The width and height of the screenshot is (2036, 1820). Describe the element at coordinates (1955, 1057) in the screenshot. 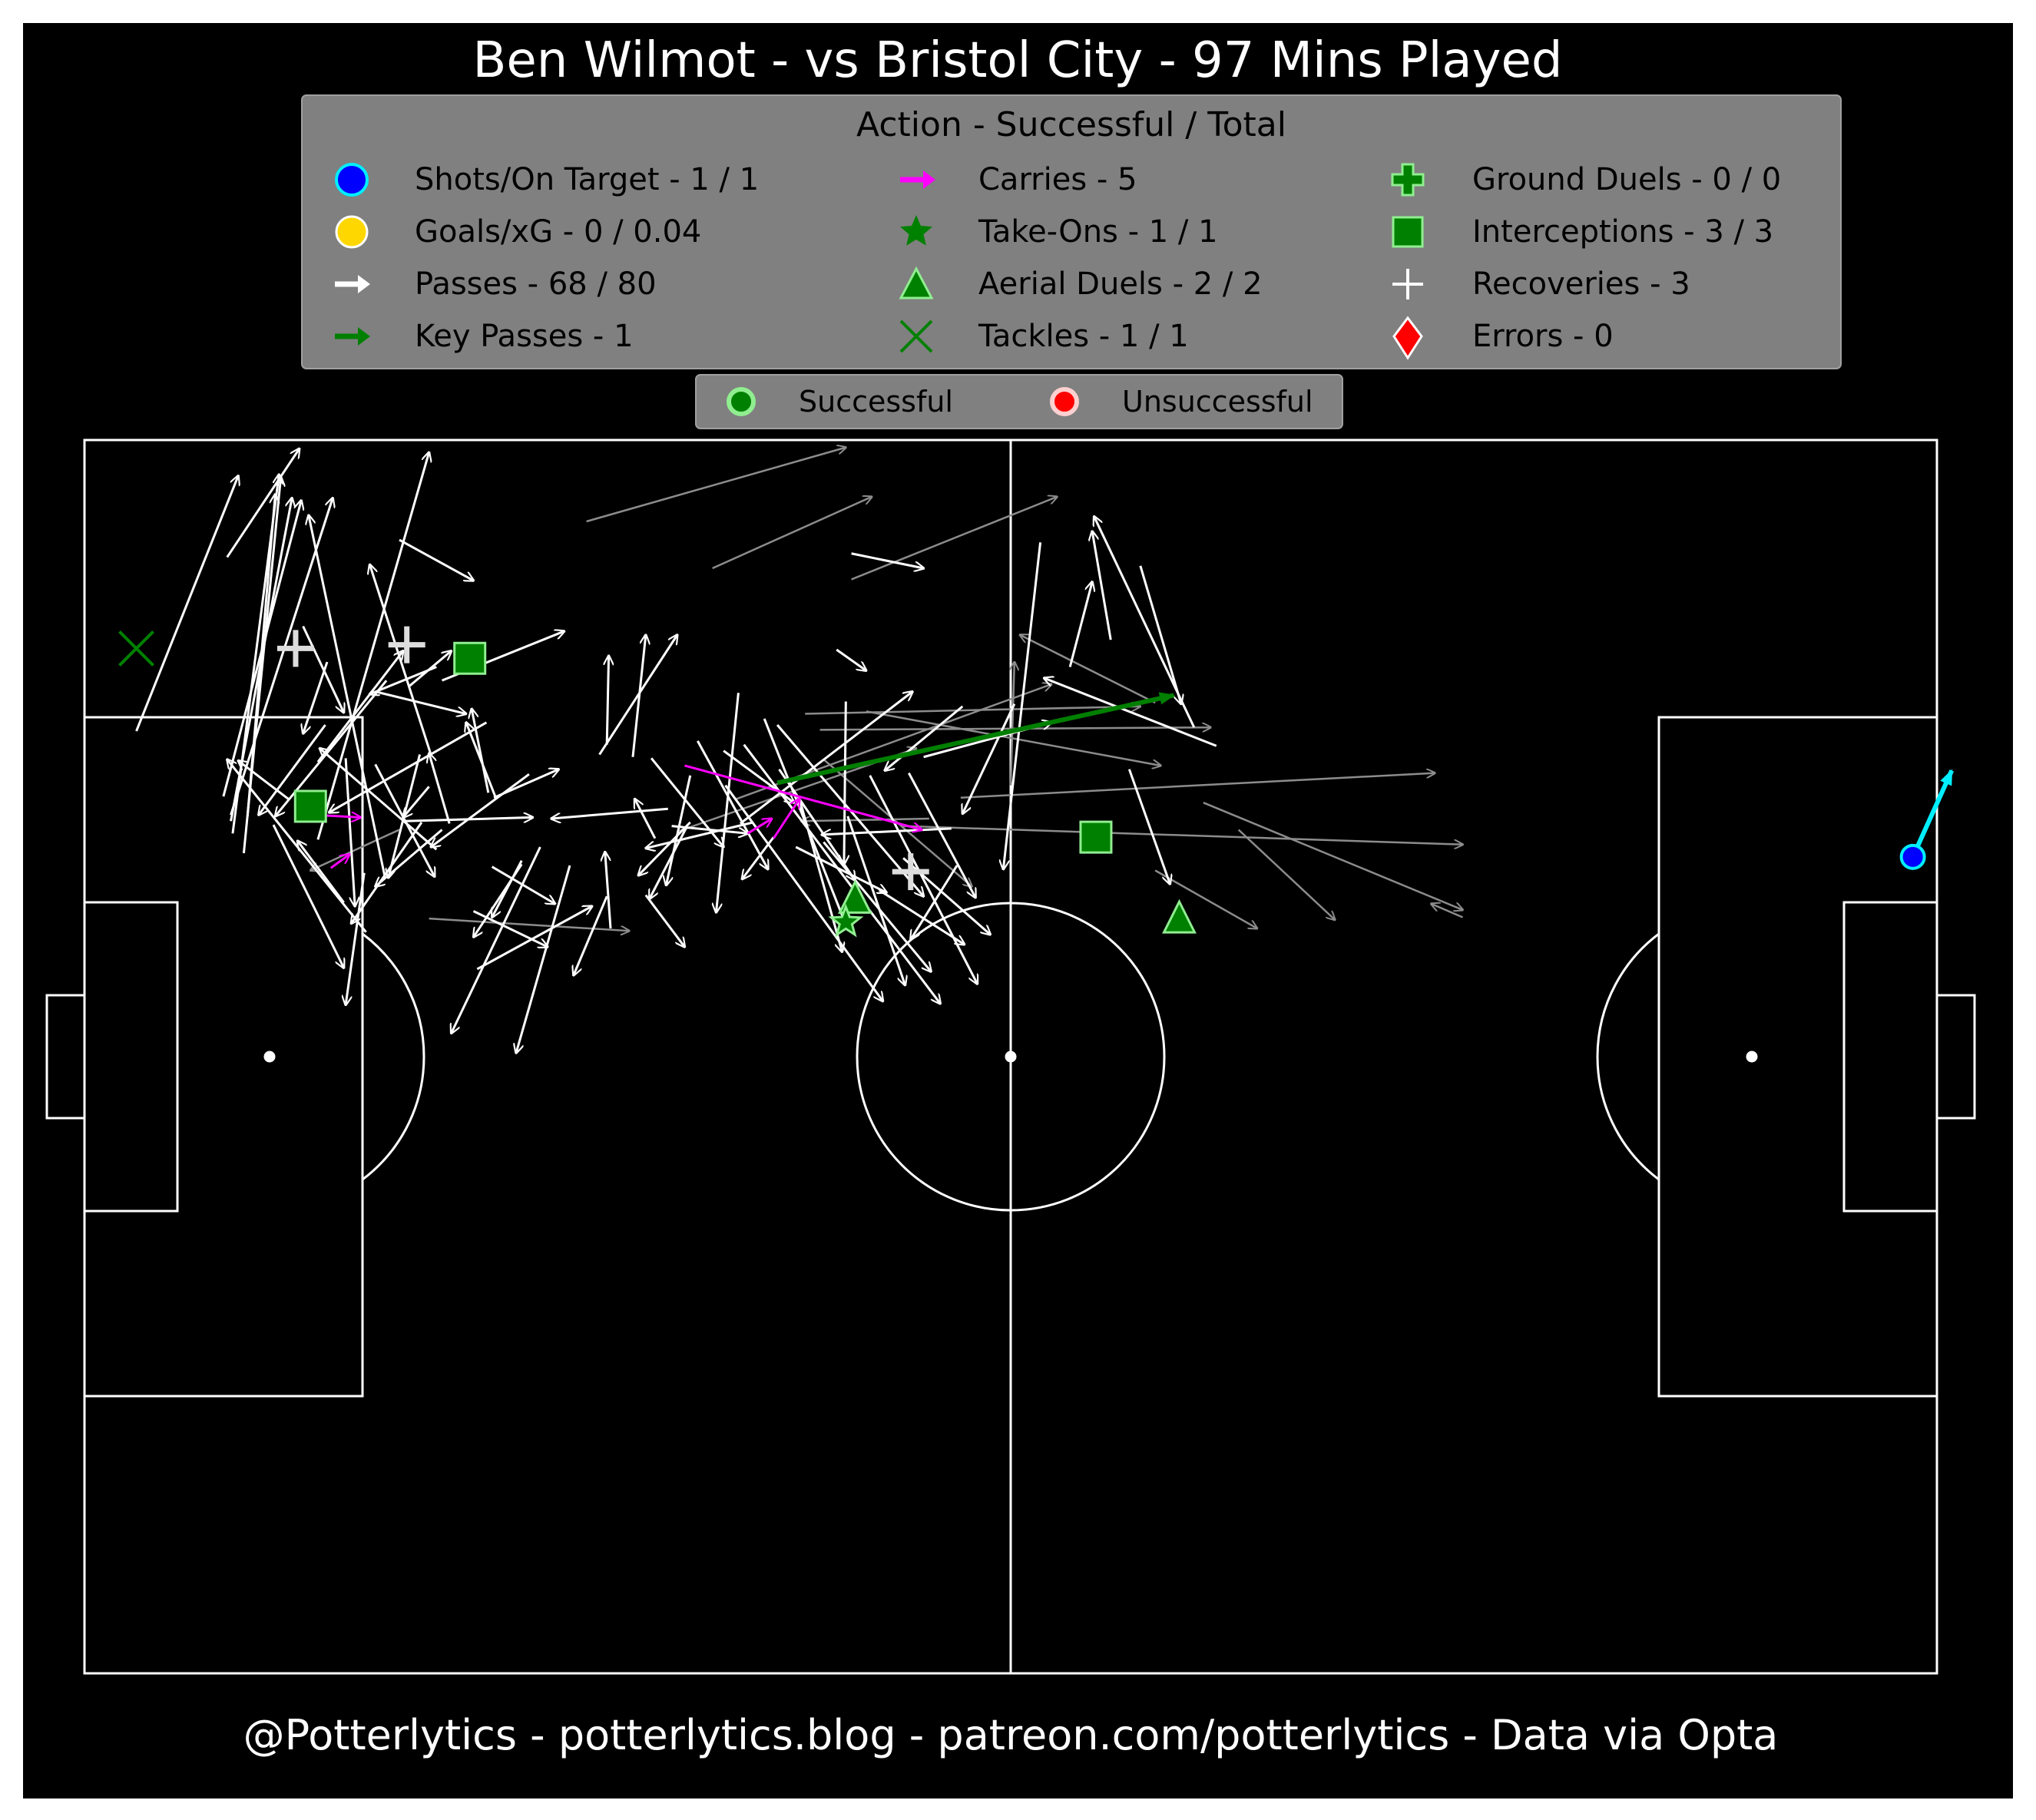

I see `right-goal` at that location.